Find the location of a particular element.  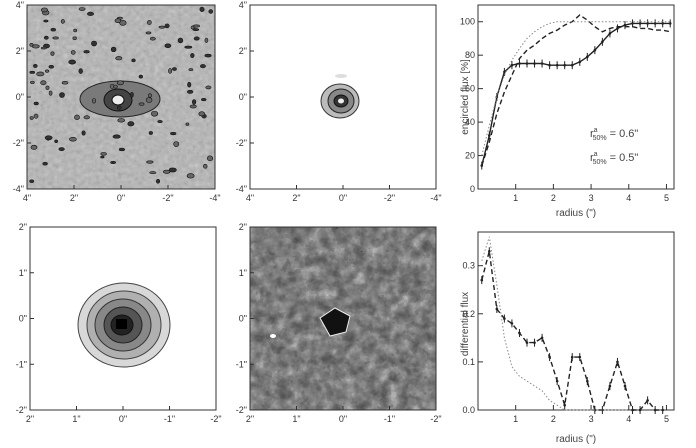

map-x-tick-label: 1" is located at coordinates (76, 419).